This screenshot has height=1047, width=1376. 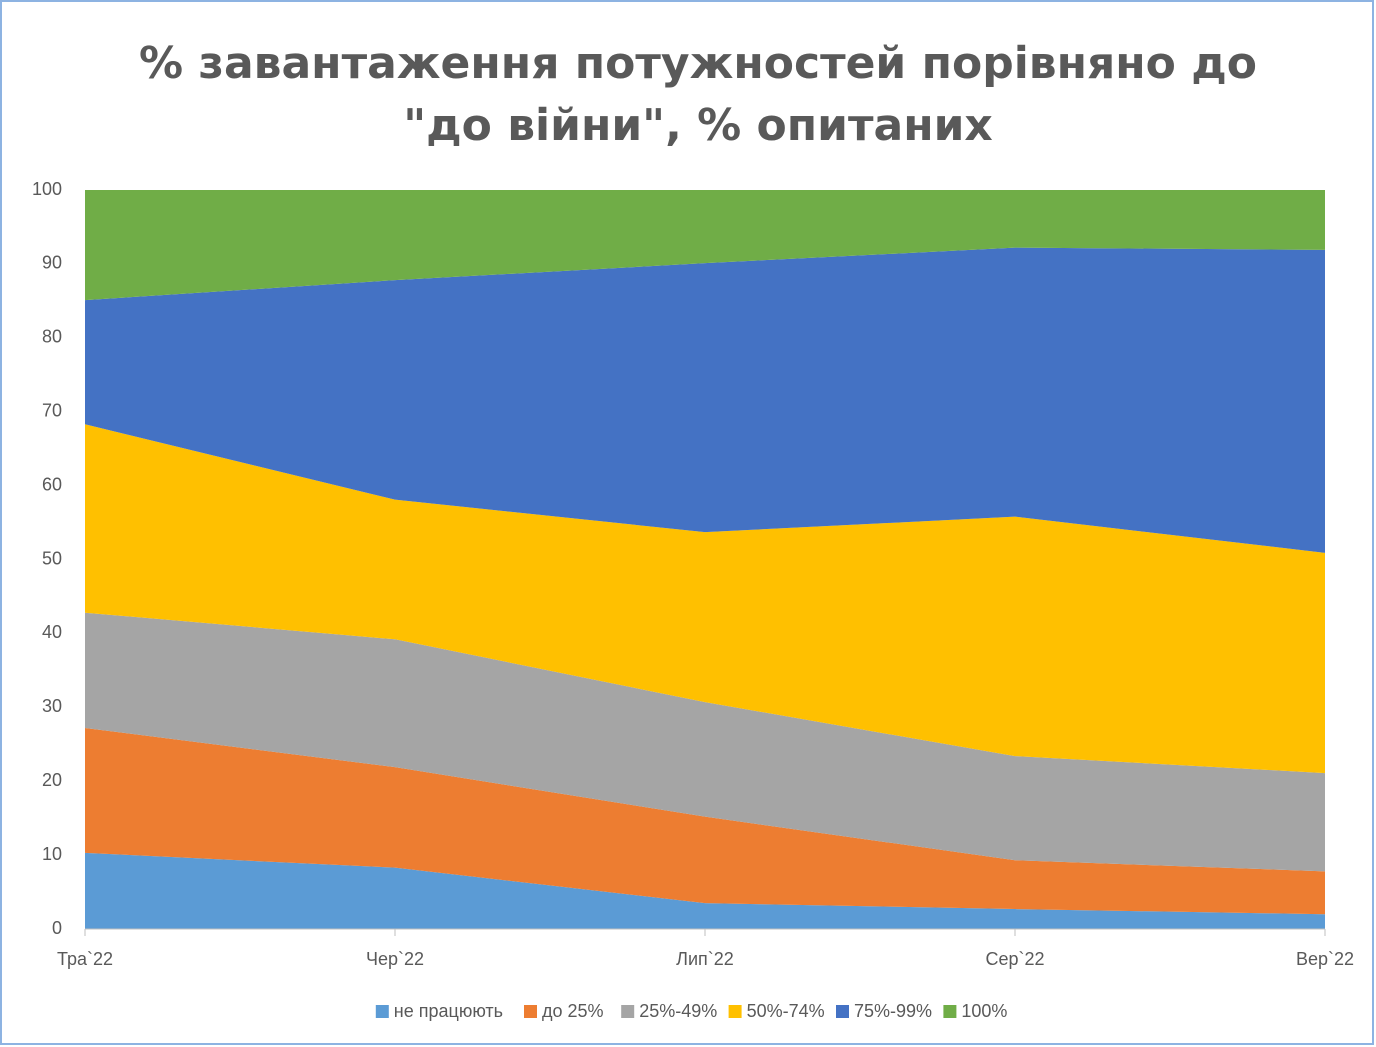 What do you see at coordinates (1014, 959) in the screenshot?
I see `x-tick-label: Сер`22` at bounding box center [1014, 959].